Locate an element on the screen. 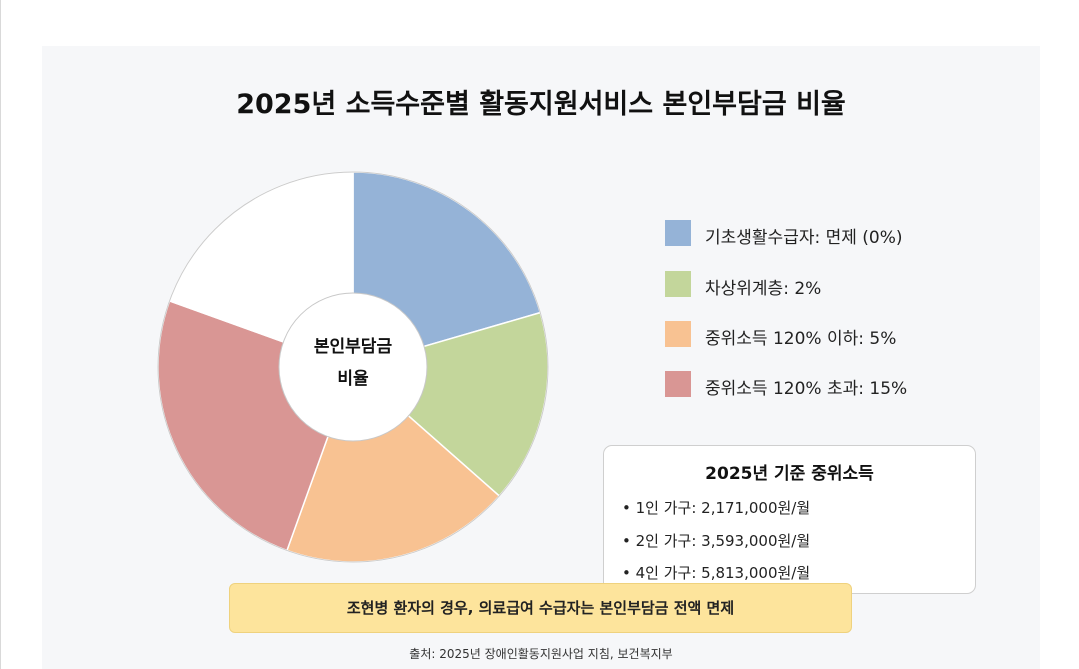  legend-item-median-120-above: 중위소득 120% 초과: 15% is located at coordinates (830, 385).